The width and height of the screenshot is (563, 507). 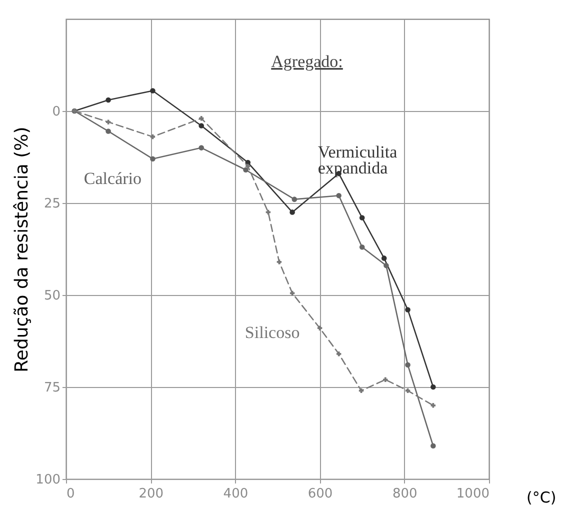 I want to click on y-tick-label: 25, so click(x=52, y=204).